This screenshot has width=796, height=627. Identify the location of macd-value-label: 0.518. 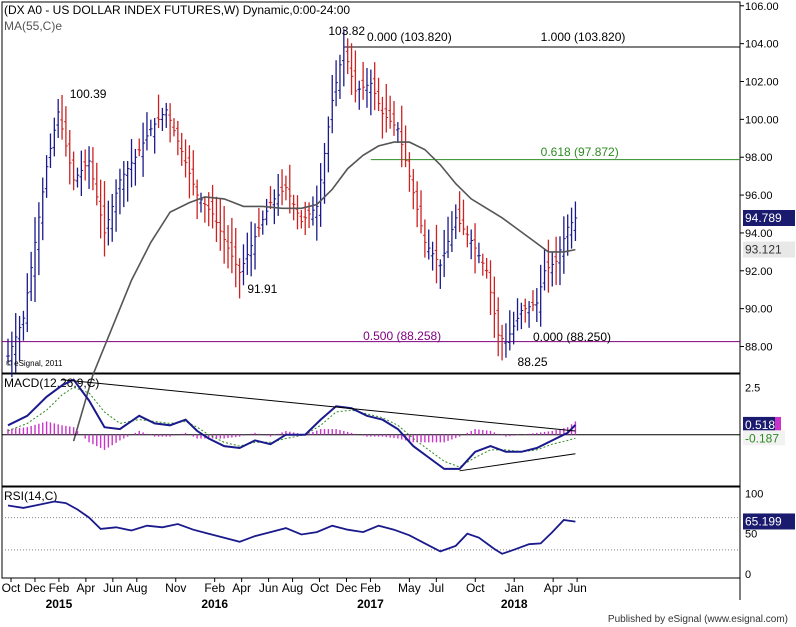
(760, 425).